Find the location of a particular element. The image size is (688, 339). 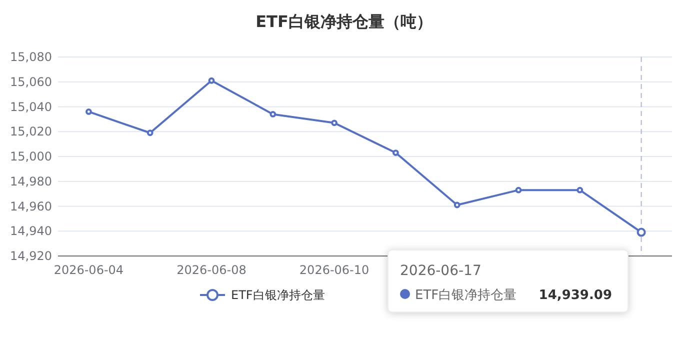

y-tick-label: 15,080 is located at coordinates (31, 57).